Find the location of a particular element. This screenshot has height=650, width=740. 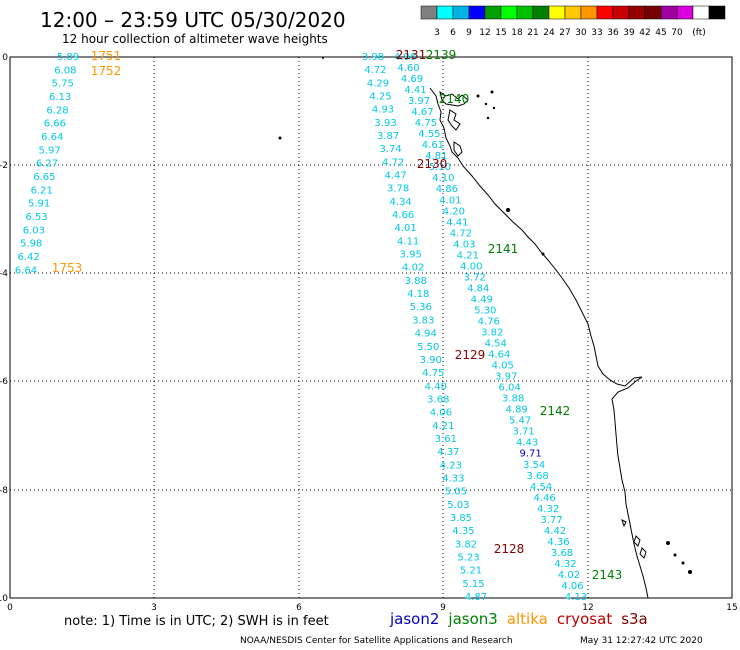

wave-height-value: 4.49 is located at coordinates (482, 299).